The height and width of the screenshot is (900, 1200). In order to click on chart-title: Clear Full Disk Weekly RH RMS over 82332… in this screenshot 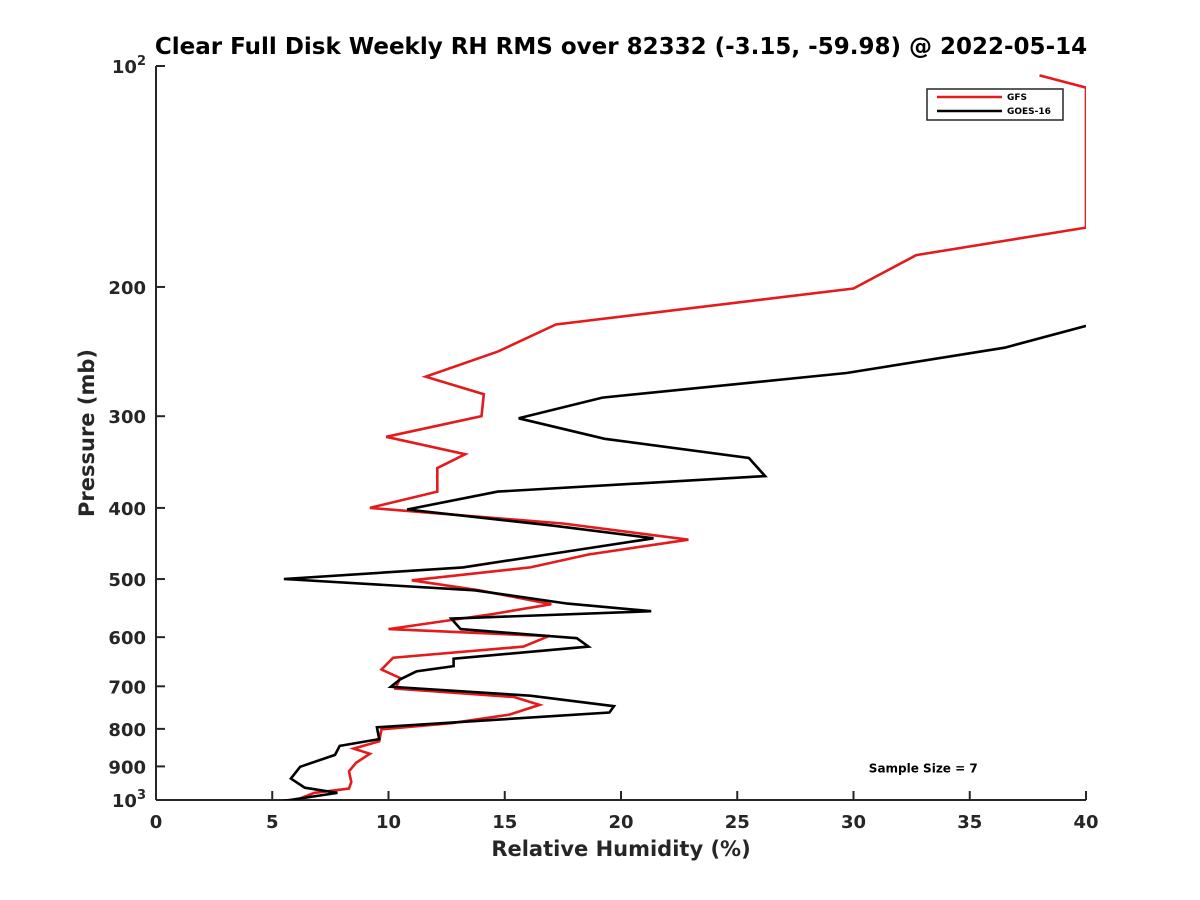, I will do `click(621, 47)`.